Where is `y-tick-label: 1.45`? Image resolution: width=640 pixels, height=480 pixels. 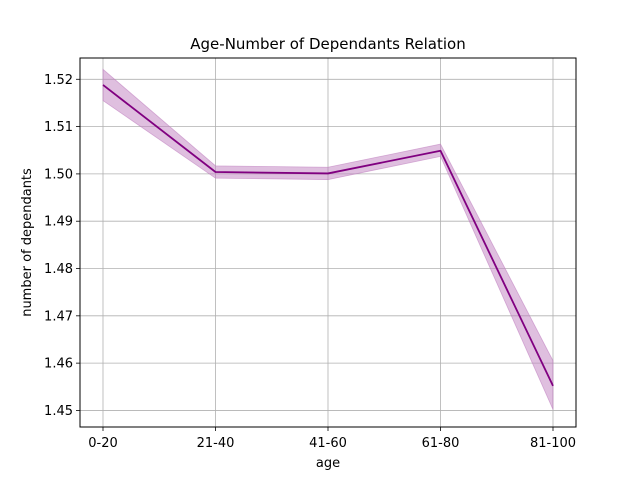
y-tick-label: 1.45 is located at coordinates (58, 411).